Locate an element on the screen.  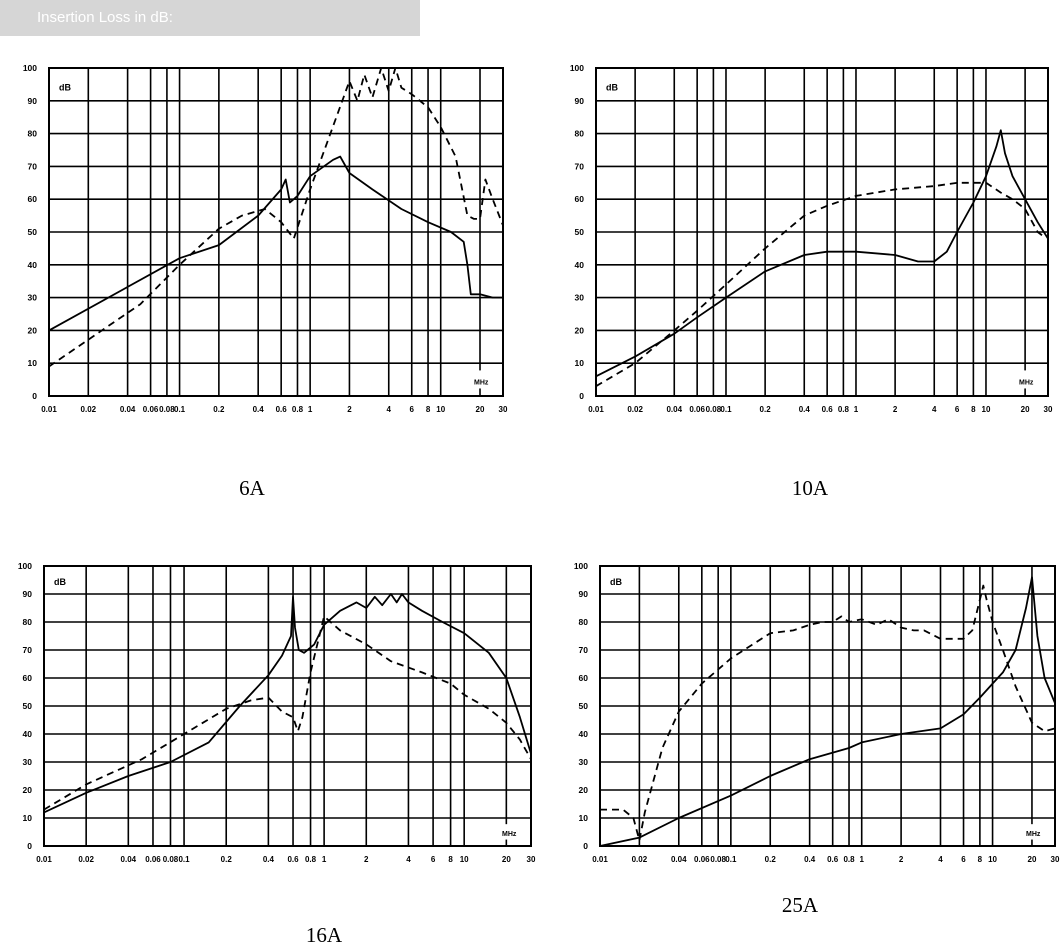
chart-caption: 6A is located at coordinates (252, 488).